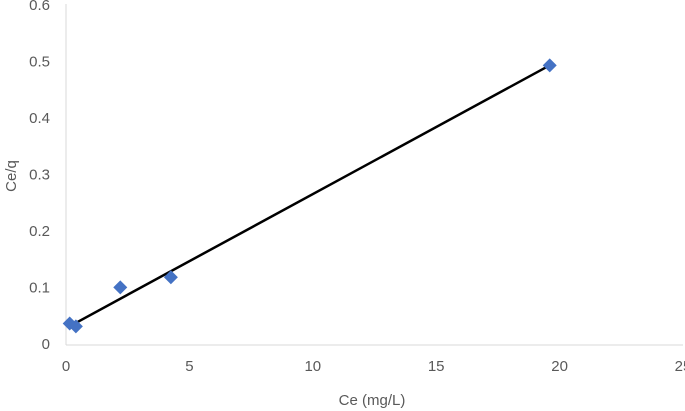  What do you see at coordinates (312, 366) in the screenshot?
I see `x-tick-label: 10` at bounding box center [312, 366].